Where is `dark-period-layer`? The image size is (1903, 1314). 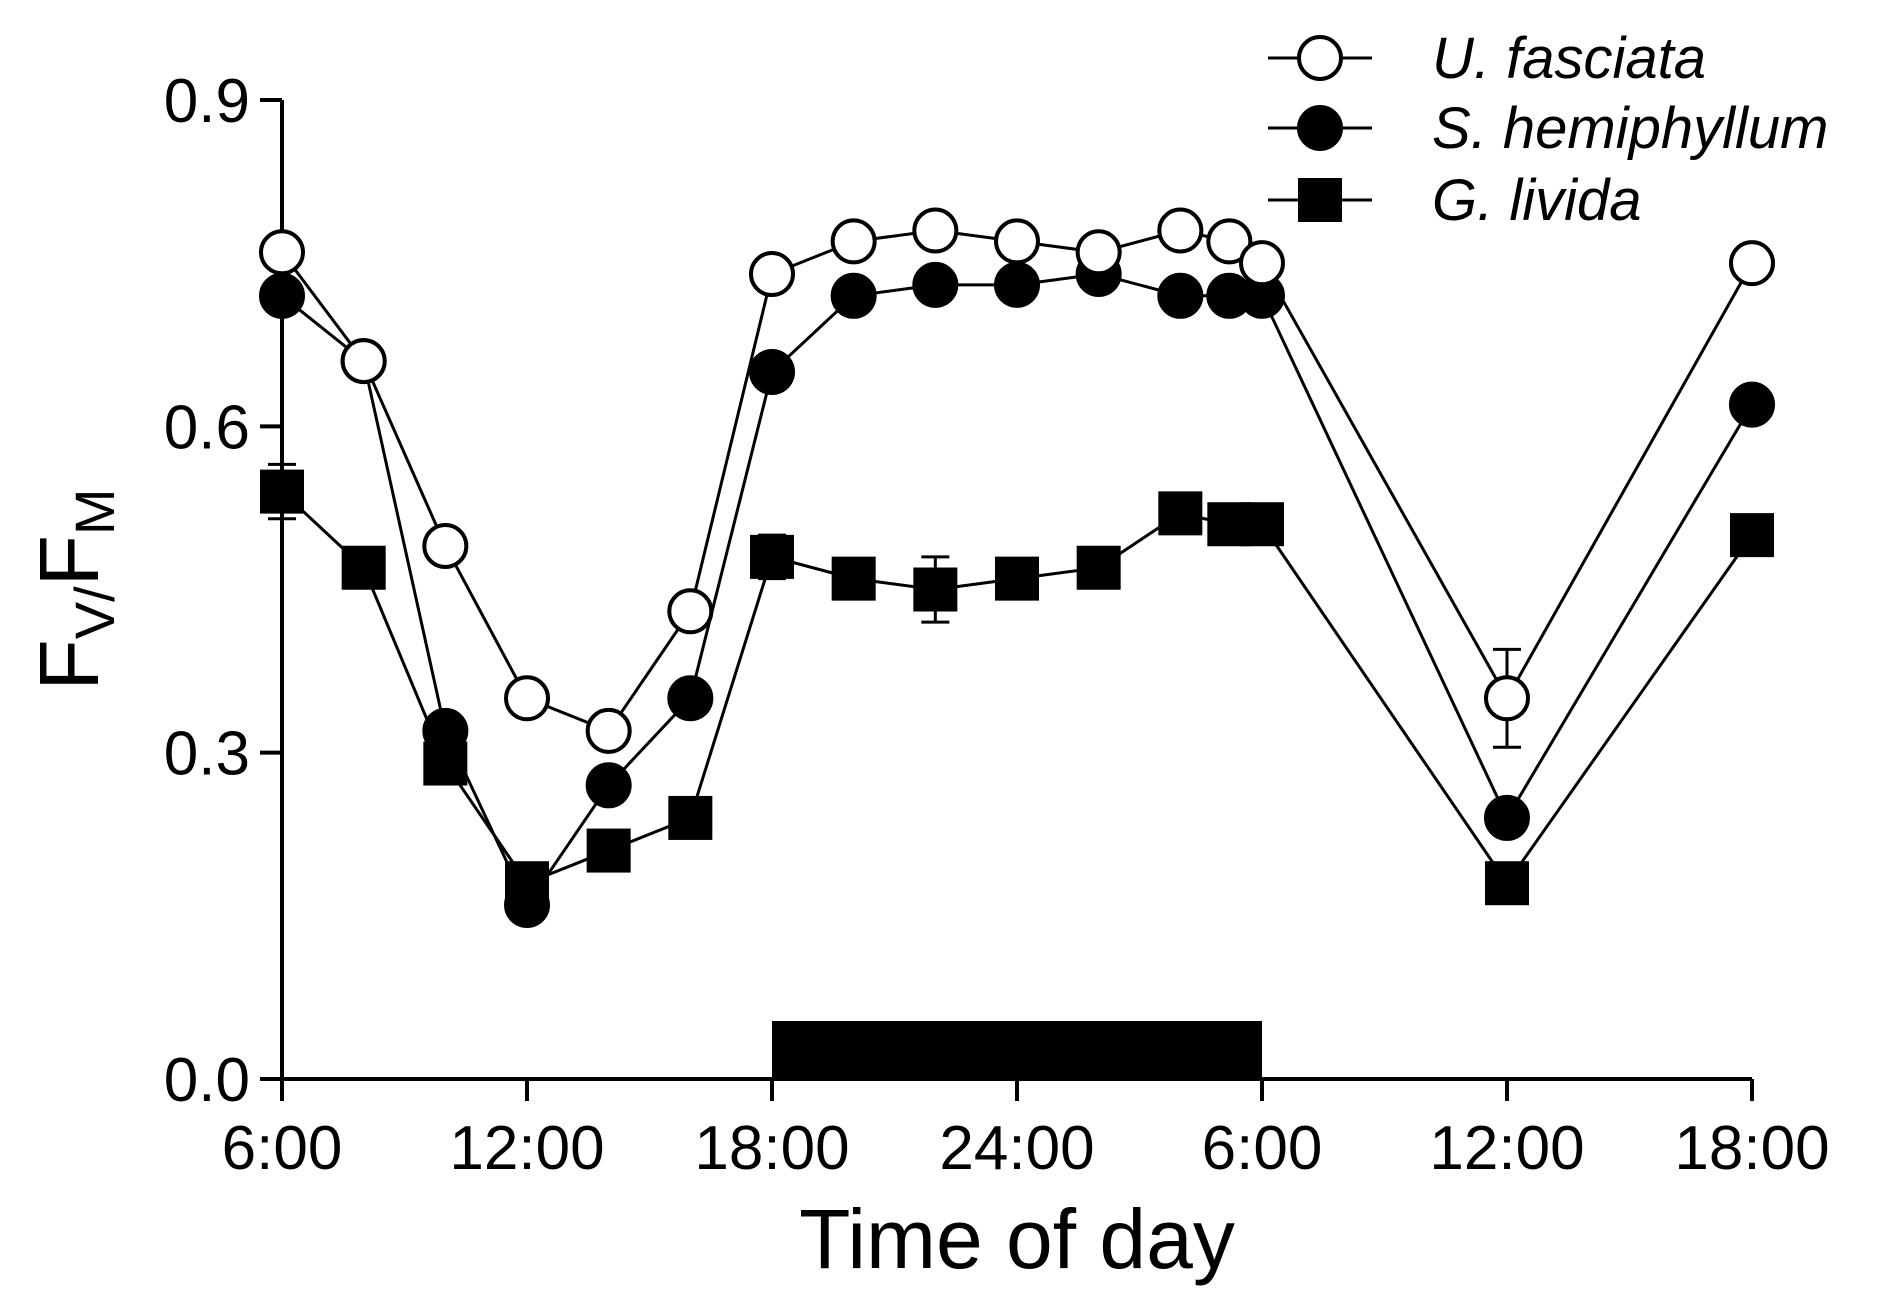 dark-period-layer is located at coordinates (1017, 1050).